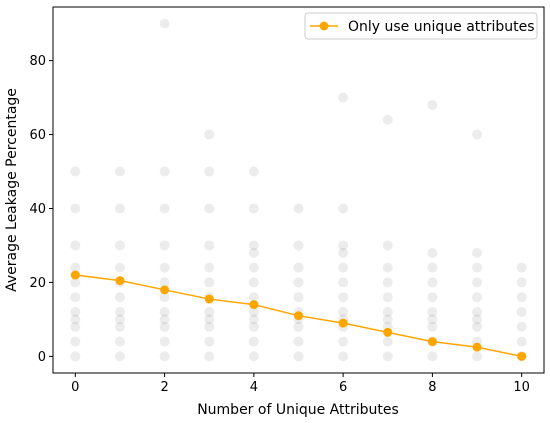  Describe the element at coordinates (12, 190) in the screenshot. I see `y-axis-label: Average Leakage Percentage` at that location.